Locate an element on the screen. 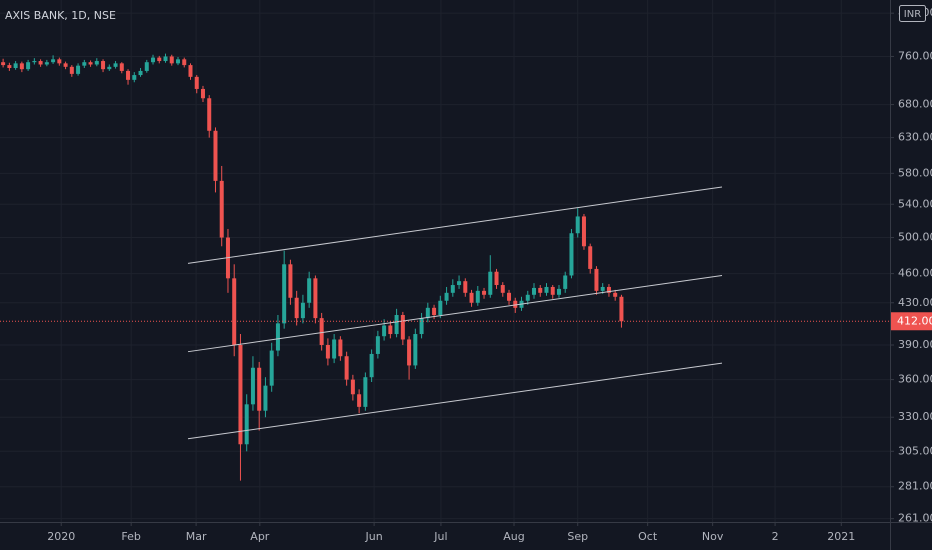 Image resolution: width=932 pixels, height=550 pixels. last-price-label: 412.00 is located at coordinates (914, 320).